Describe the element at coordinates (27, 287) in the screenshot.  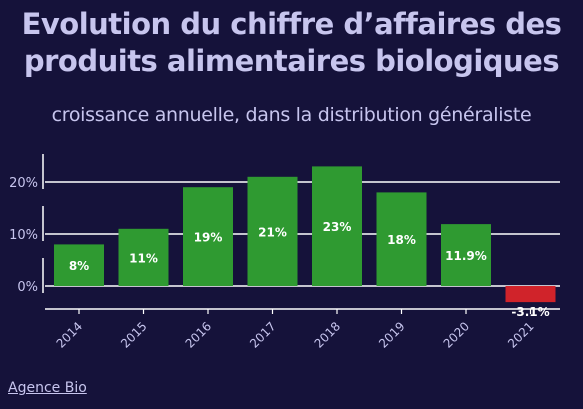
I see `y-tick-label: 0%` at that location.